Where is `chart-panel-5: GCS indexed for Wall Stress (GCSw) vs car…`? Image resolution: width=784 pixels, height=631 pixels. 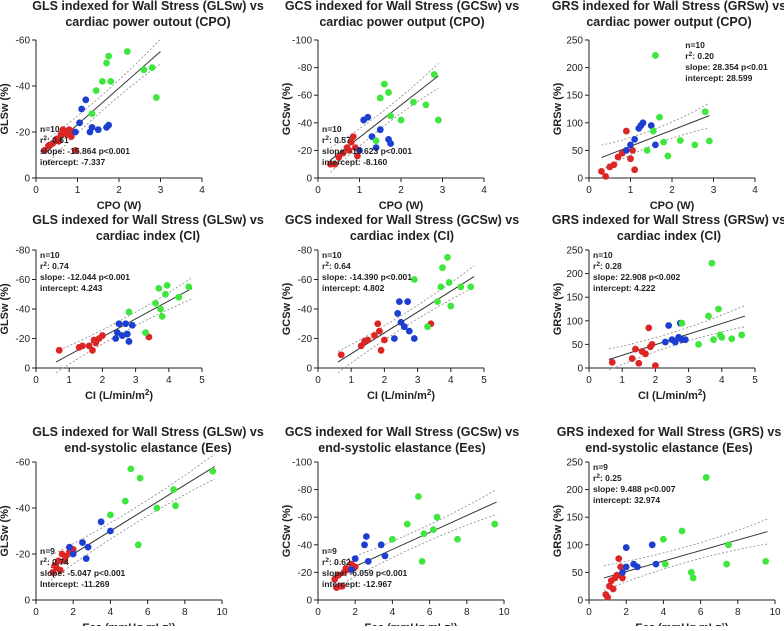 chart-panel-5: GCS indexed for Wall Stress (GCSw) vs car… is located at coordinates (400, 307).